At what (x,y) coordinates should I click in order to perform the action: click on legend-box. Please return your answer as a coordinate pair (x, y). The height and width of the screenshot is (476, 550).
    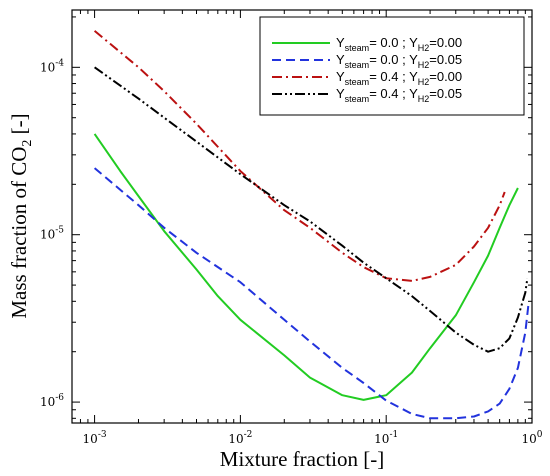
    Looking at the image, I should click on (392, 66).